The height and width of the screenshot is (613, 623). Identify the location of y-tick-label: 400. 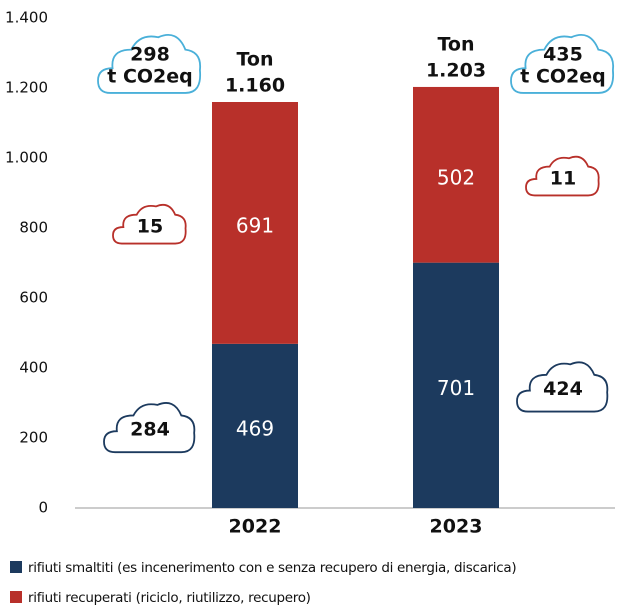
(33, 368).